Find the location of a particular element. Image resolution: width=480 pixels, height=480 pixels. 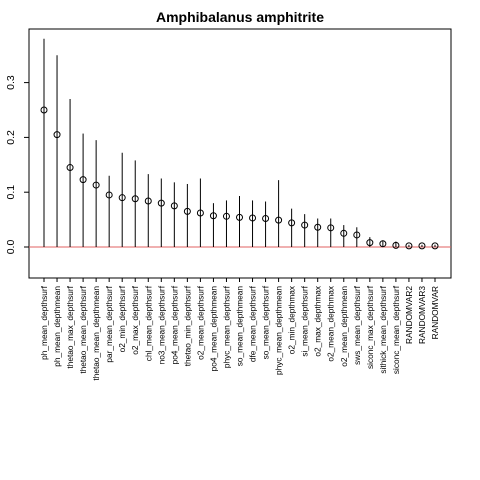

y-tick-label: 0.1 is located at coordinates (11, 192).